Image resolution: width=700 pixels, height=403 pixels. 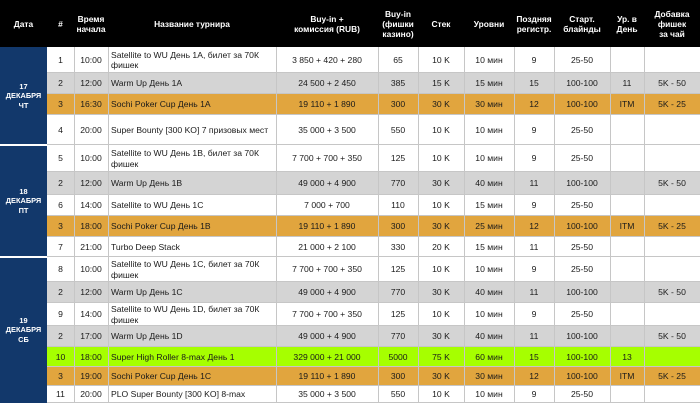 I want to click on cell-time: 14:00, so click(x=91, y=314).